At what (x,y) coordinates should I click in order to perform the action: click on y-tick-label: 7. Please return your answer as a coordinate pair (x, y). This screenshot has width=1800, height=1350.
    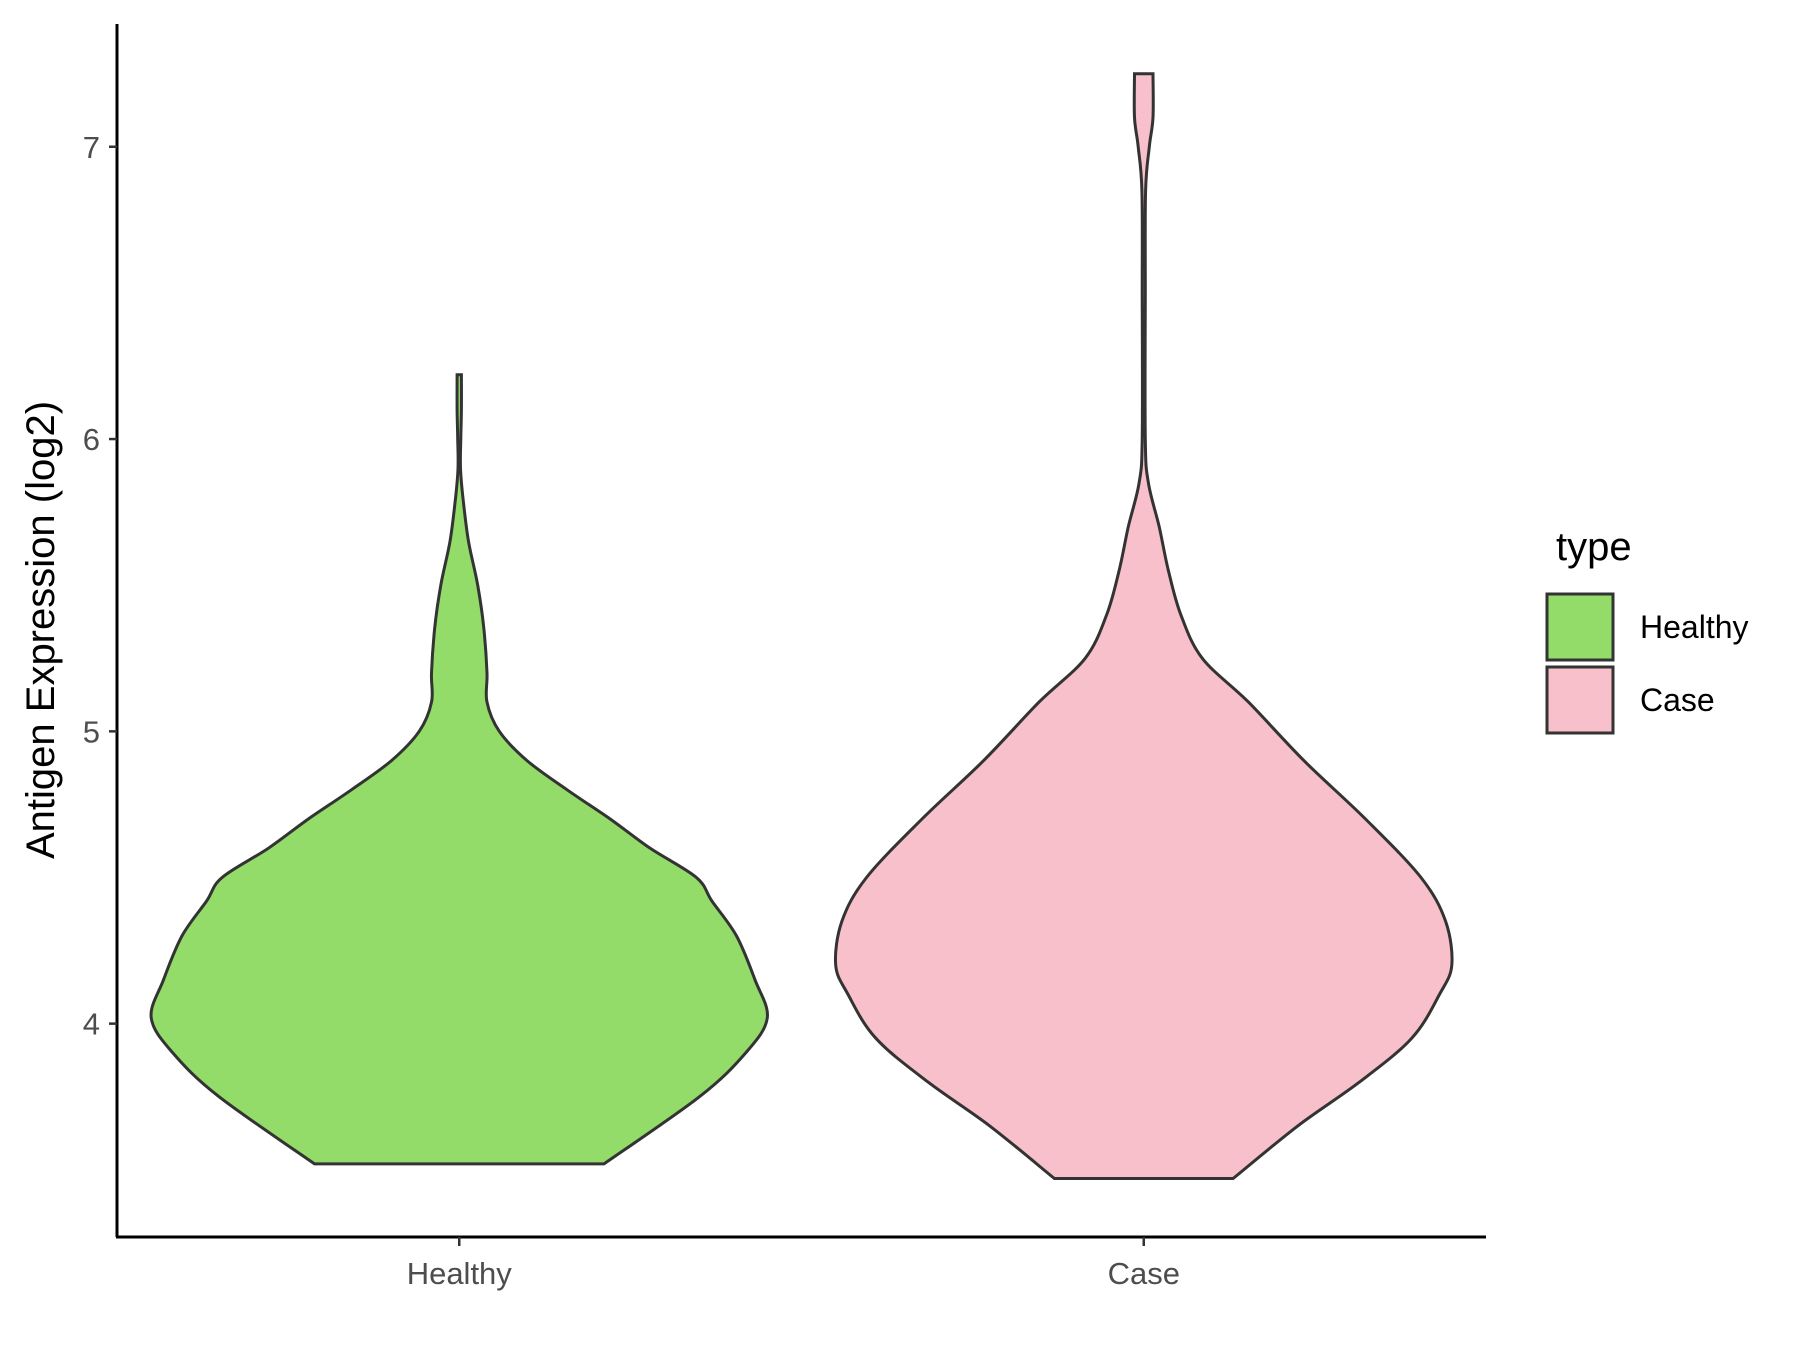
    Looking at the image, I should click on (91, 147).